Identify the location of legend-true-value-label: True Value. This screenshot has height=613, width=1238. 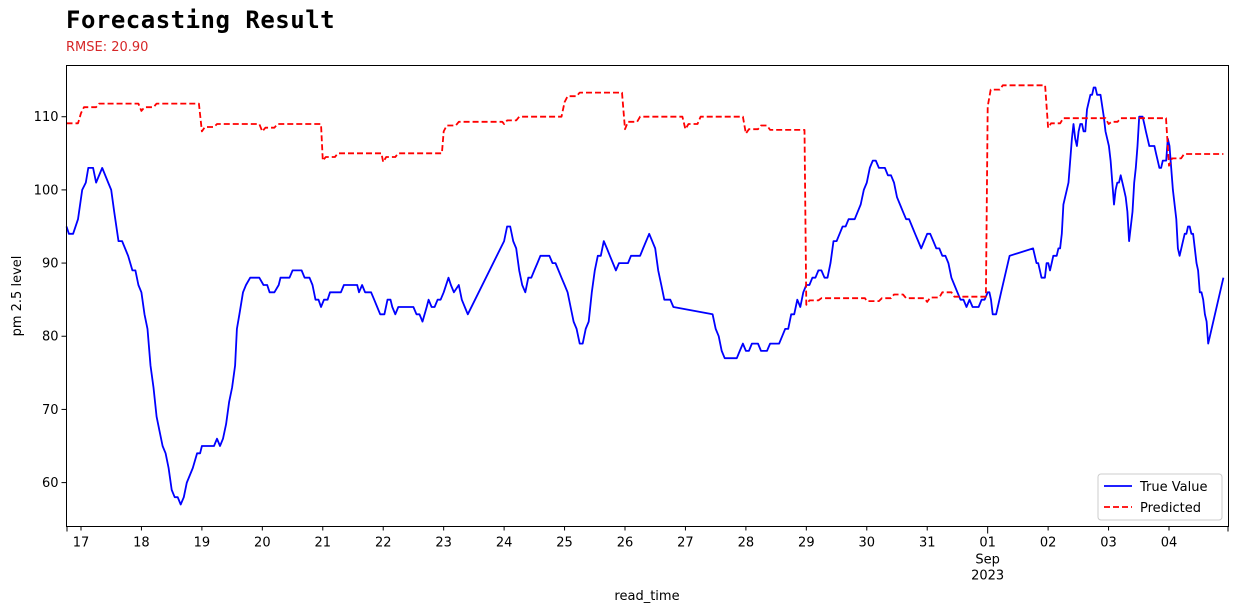
(1173, 487).